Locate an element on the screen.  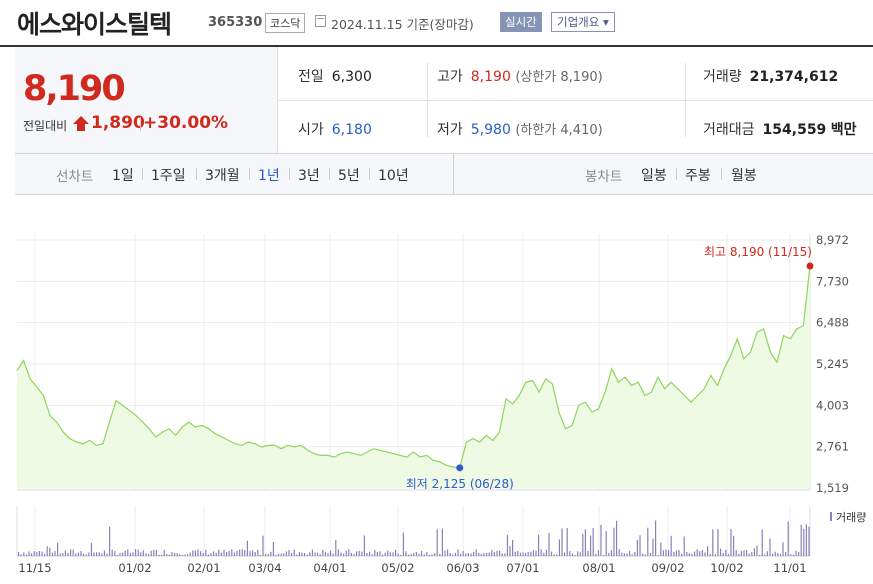
divider is located at coordinates (140, 124).